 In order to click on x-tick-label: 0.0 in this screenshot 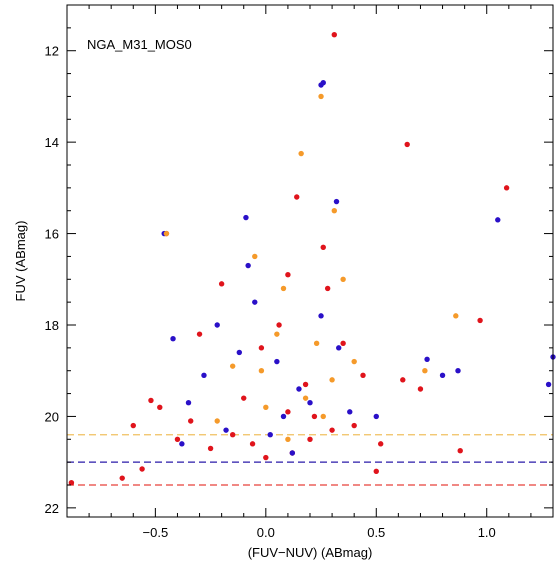, I will do `click(266, 532)`.